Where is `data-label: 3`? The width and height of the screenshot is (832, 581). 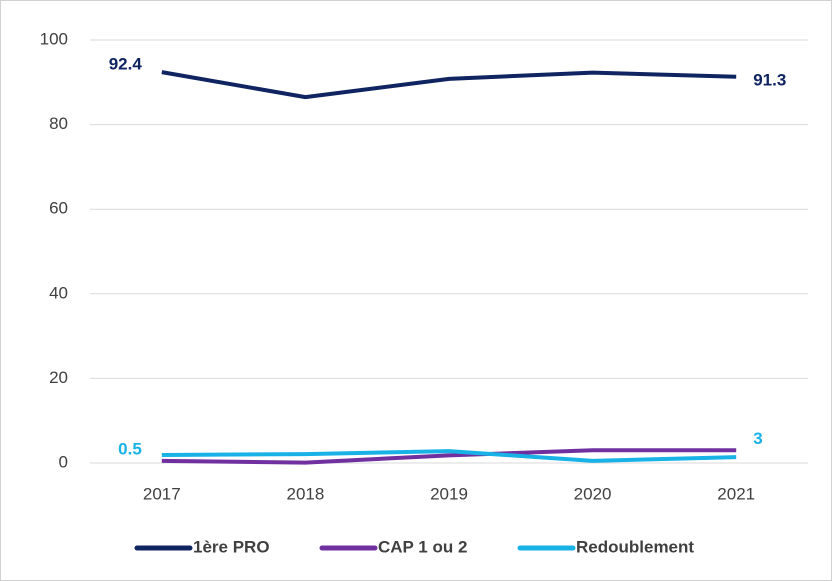 data-label: 3 is located at coordinates (757, 438).